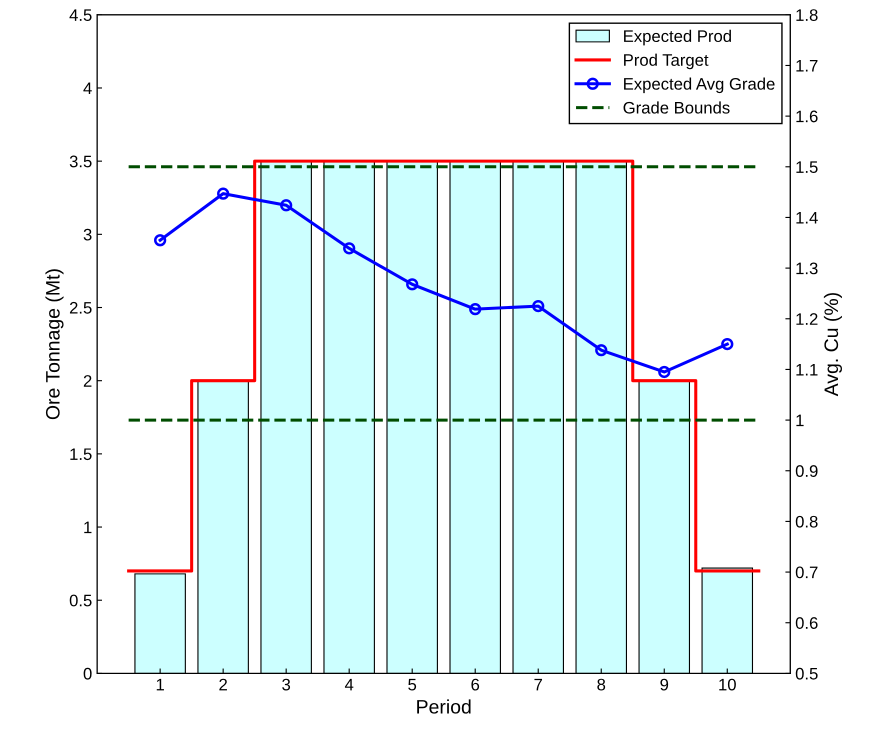 This screenshot has width=883, height=740. Describe the element at coordinates (664, 684) in the screenshot. I see `x-tick-label: 9` at that location.